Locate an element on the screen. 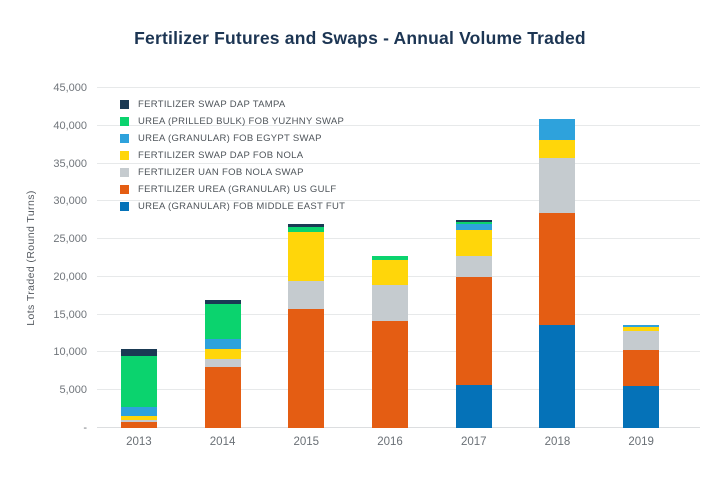 Image resolution: width=720 pixels, height=500 pixels. legend-item: UREA (PRILLED BULK) FOB YUZHNY SWAP is located at coordinates (232, 121).